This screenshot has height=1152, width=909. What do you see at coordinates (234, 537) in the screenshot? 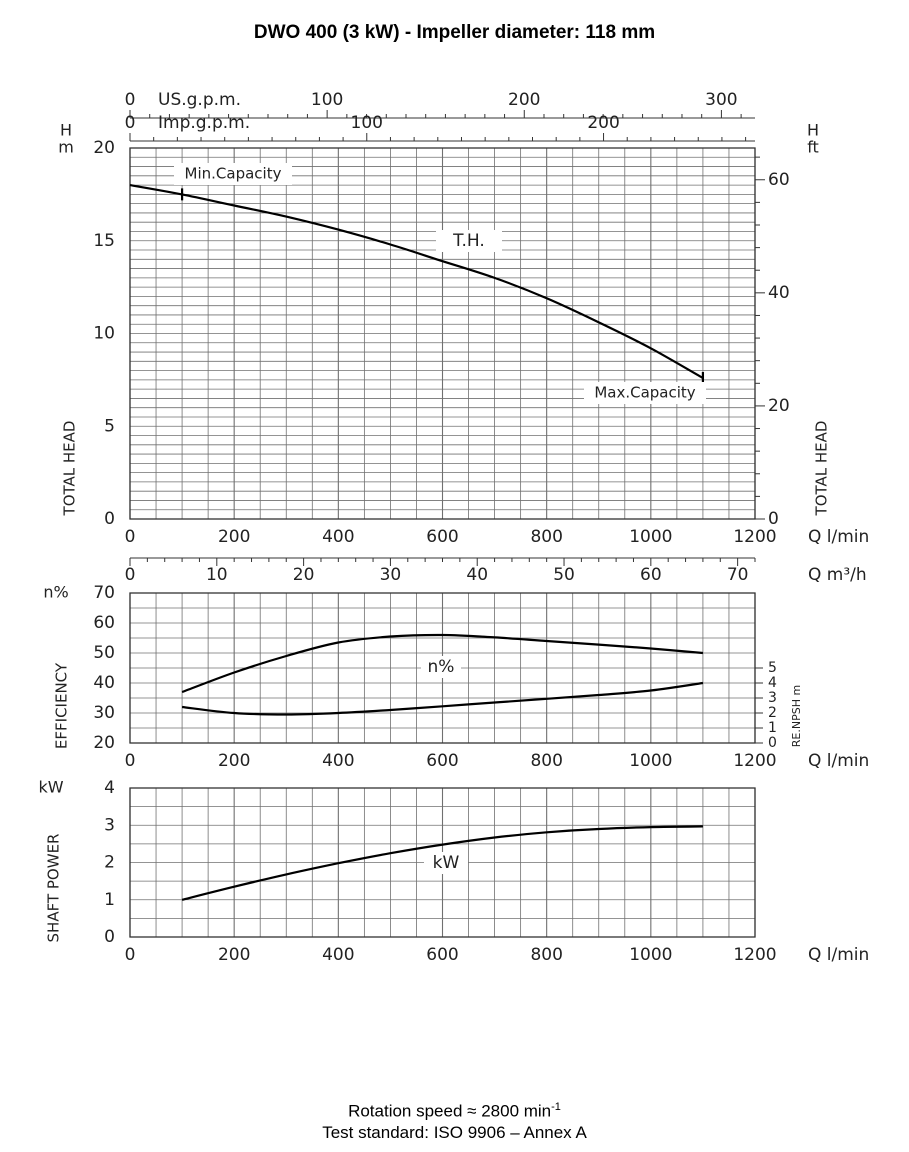
I see `head-x-tick-label: 200` at bounding box center [234, 537].